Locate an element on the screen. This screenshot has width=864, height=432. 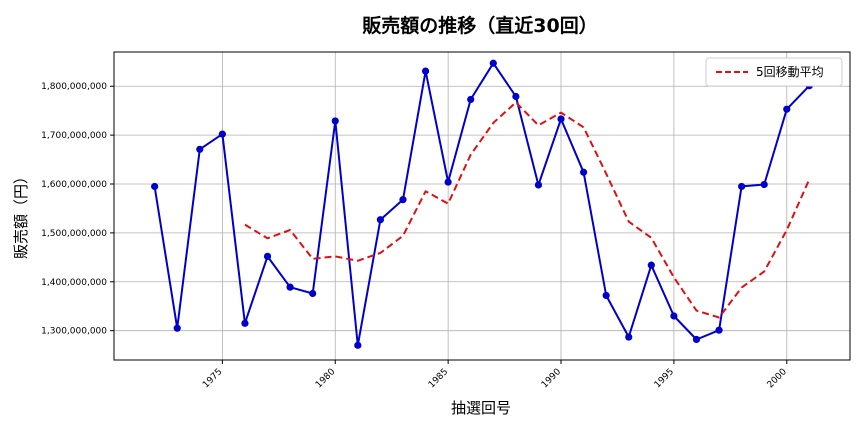
legend-box is located at coordinates (774, 72).